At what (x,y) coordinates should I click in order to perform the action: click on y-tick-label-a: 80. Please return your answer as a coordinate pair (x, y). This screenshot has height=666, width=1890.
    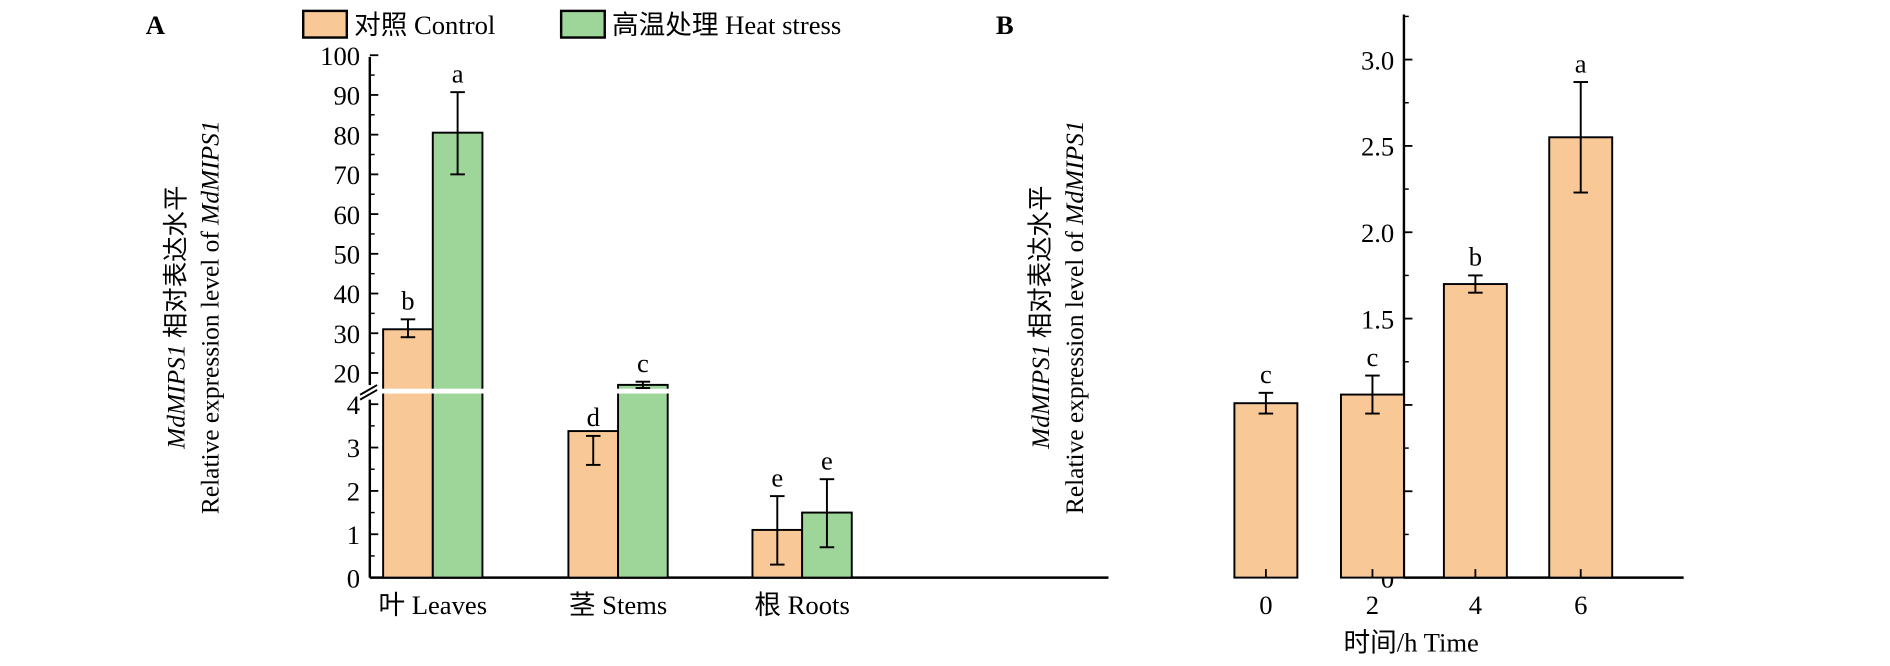
    Looking at the image, I should click on (347, 135).